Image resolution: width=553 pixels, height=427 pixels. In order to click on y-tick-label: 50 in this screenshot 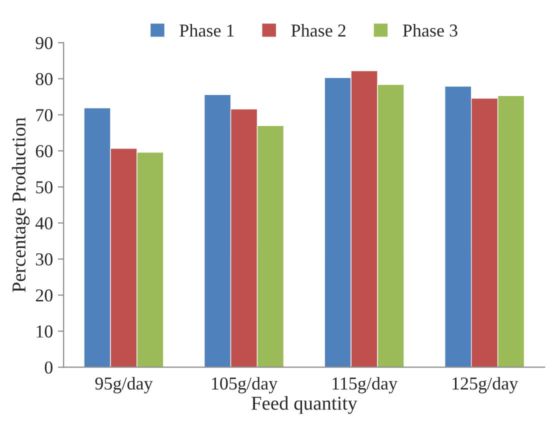, I will do `click(44, 187)`.